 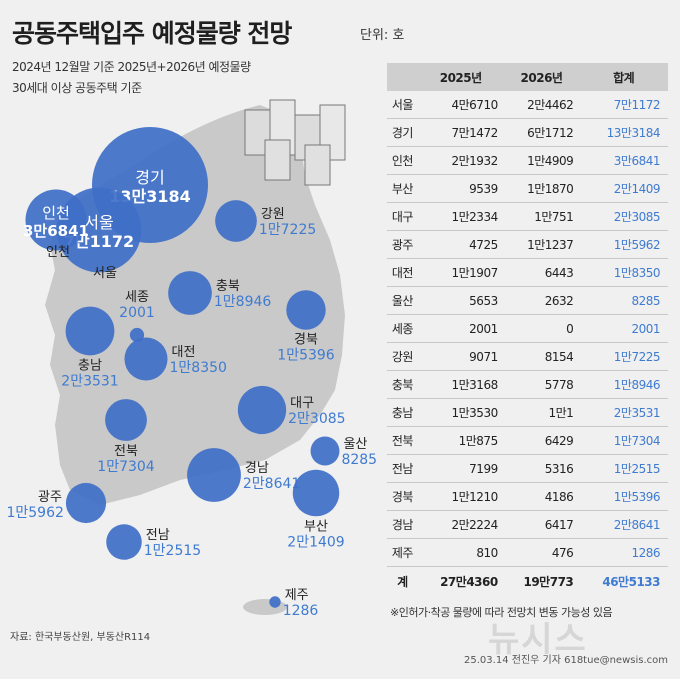 I want to click on credit-label: 25.03.14 전진우 기자 618tue@newsis.com, so click(x=566, y=660).